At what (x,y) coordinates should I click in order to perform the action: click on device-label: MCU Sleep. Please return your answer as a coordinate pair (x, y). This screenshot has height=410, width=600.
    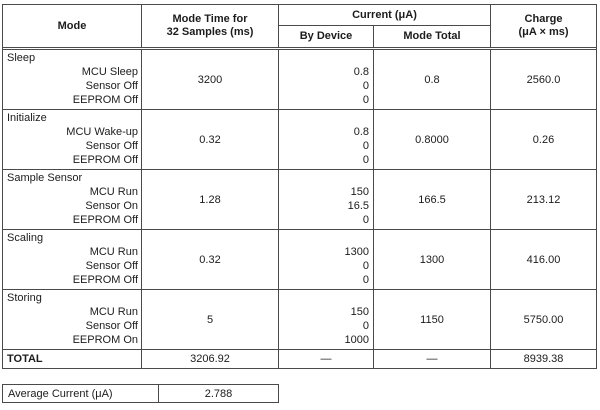
    Looking at the image, I should click on (109, 72).